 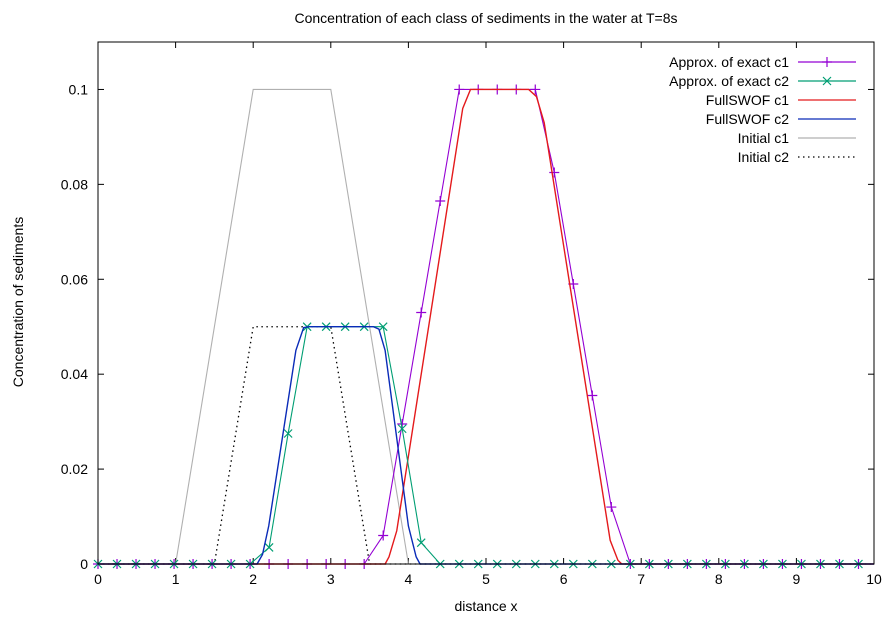 I want to click on legend-label: FullSWOF c1, so click(x=747, y=100).